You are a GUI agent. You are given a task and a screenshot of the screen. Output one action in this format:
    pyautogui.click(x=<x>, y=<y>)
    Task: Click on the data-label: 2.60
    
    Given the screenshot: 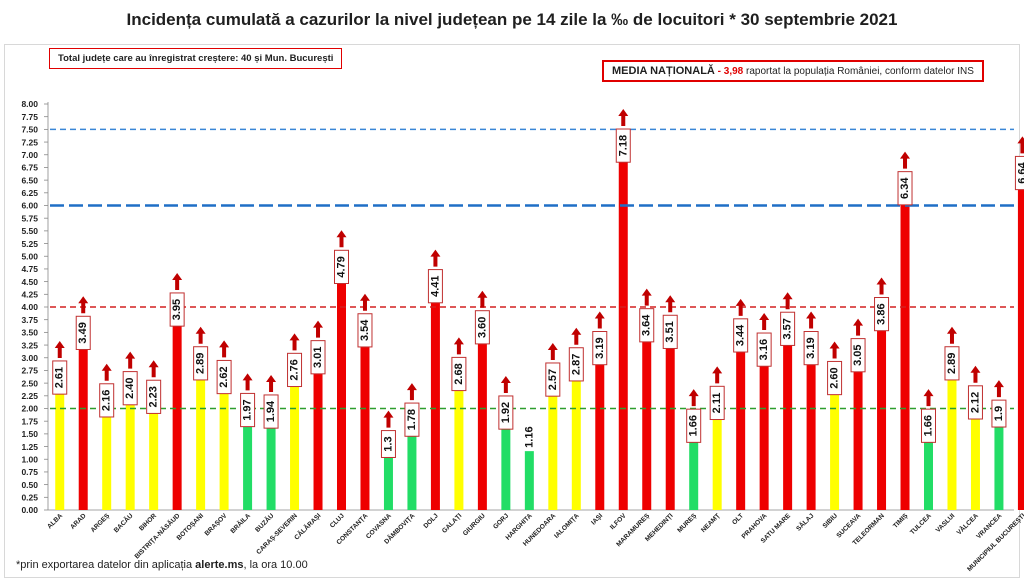 What is the action you would take?
    pyautogui.click(x=835, y=378)
    